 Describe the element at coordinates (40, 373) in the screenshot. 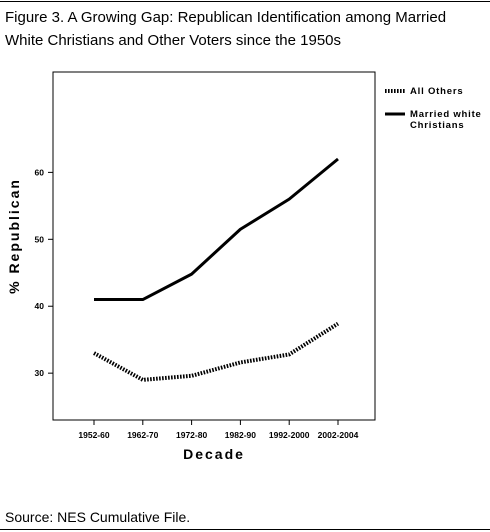

I see `y-tick-label-30: 30` at that location.